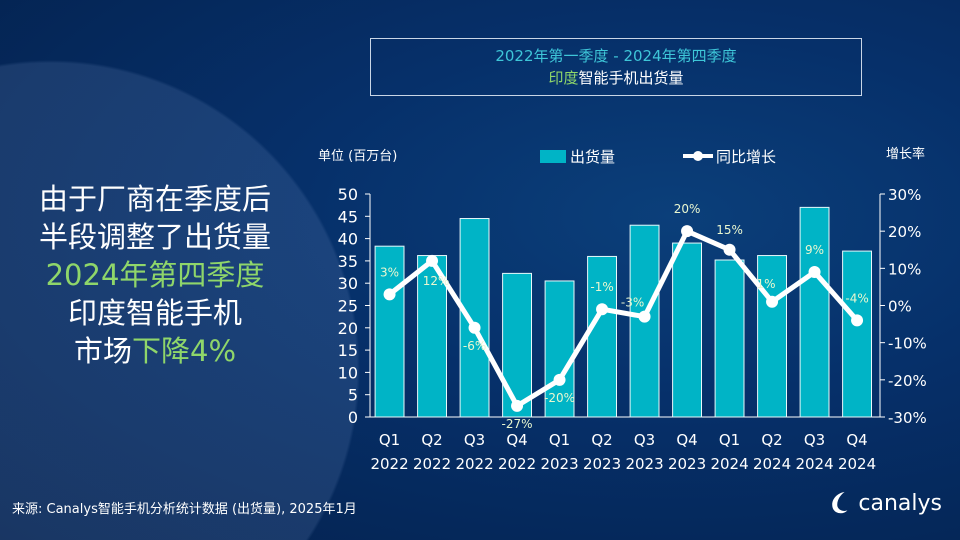 The width and height of the screenshot is (960, 540). I want to click on right-tick-label: 10%, so click(904, 269).